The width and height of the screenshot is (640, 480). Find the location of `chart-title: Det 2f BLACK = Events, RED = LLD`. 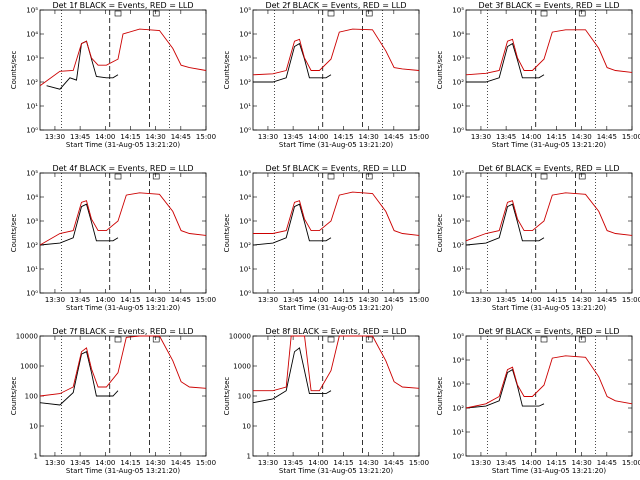

chart-title: Det 2f BLACK = Events, RED = LLD is located at coordinates (335, 5).